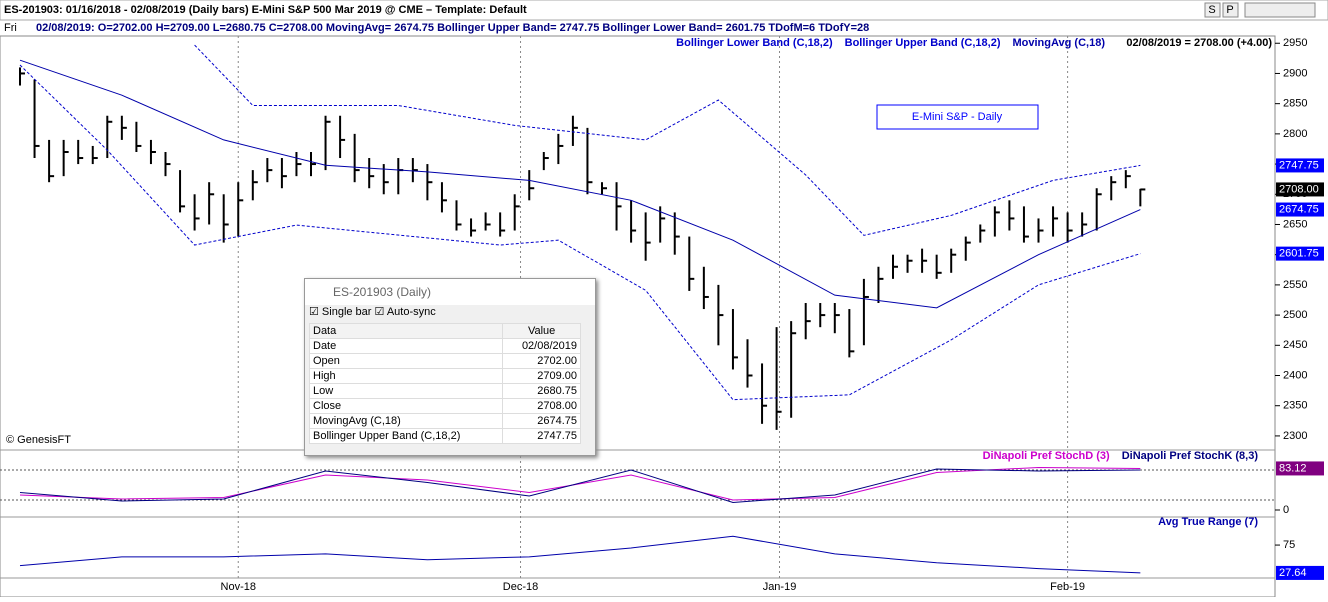  I want to click on legend-entry: Bollinger Lower Band (C,18,2), so click(754, 43).